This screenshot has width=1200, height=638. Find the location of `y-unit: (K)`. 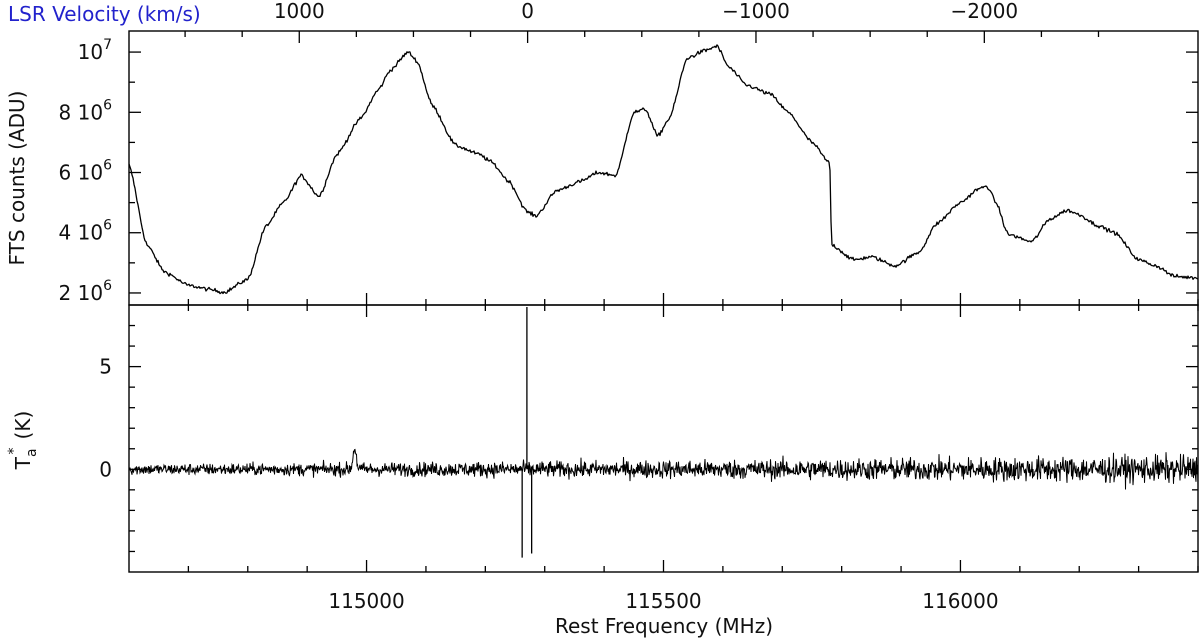

y-unit: (K) is located at coordinates (23, 425).